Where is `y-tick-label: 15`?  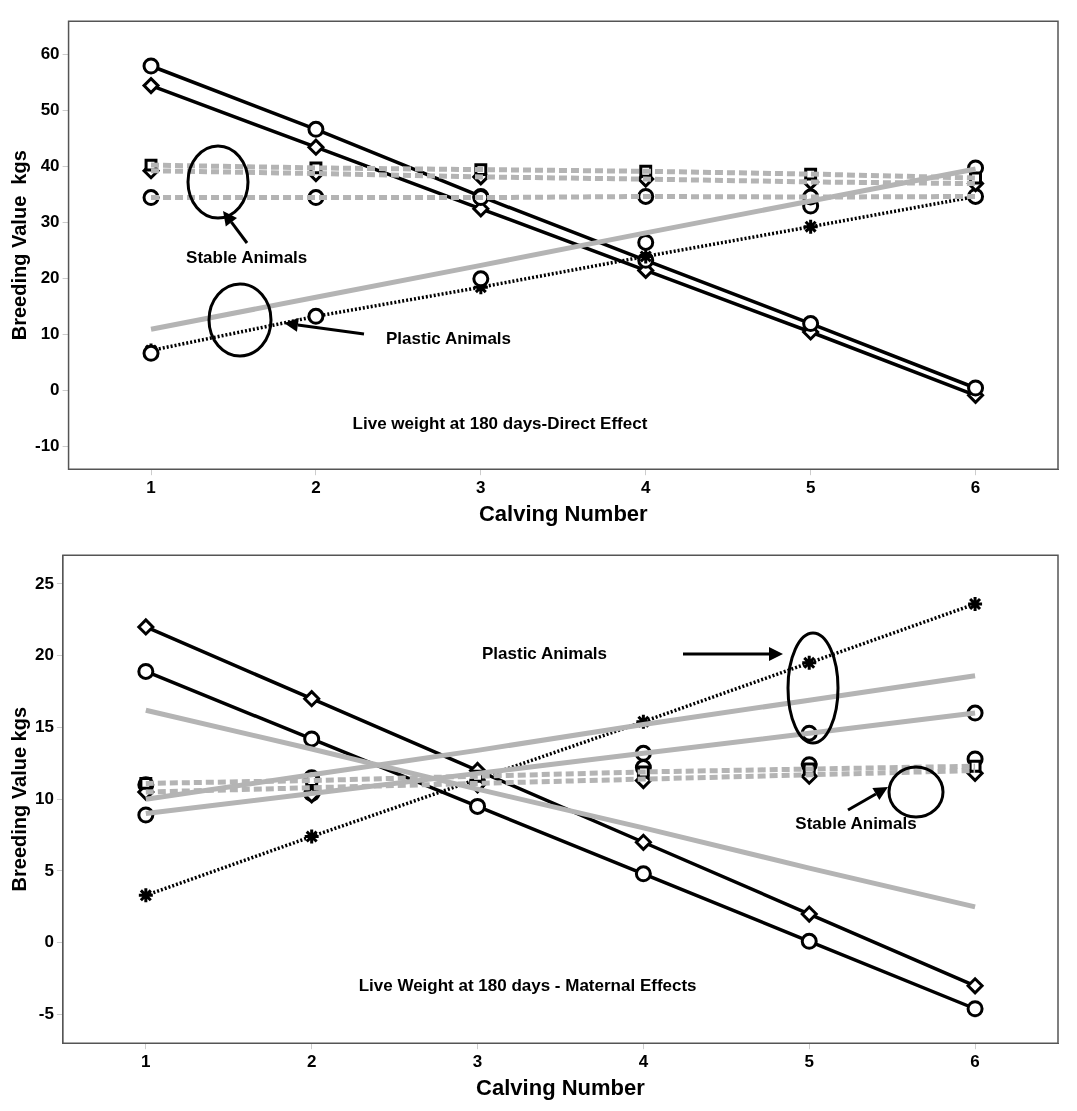
y-tick-label: 15 is located at coordinates (44, 727).